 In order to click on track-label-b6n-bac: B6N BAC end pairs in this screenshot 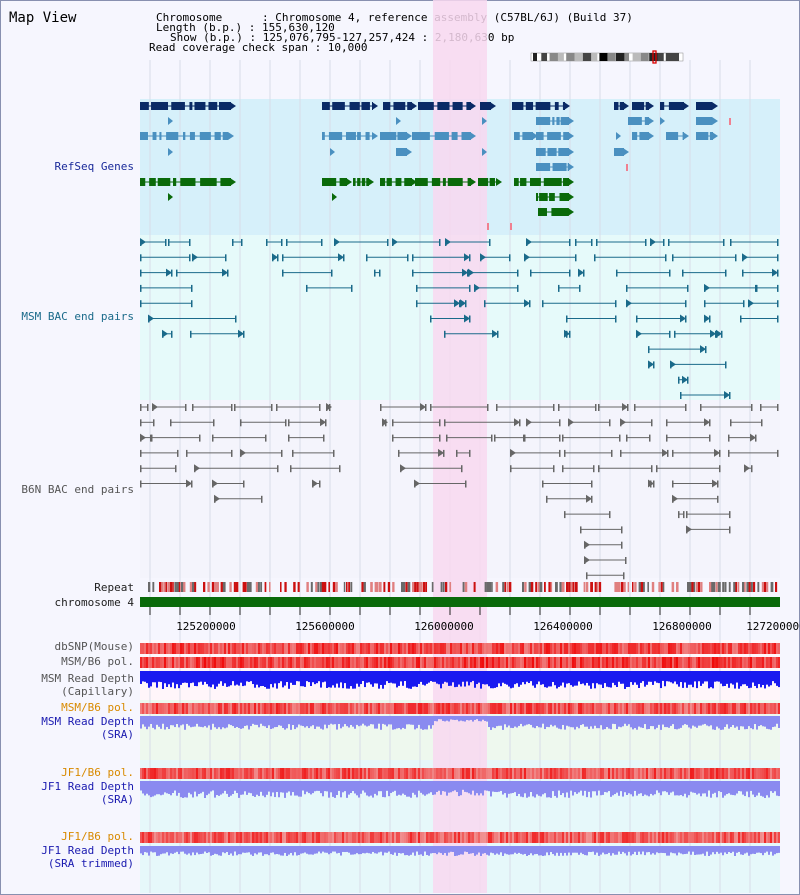, I will do `click(77, 489)`.